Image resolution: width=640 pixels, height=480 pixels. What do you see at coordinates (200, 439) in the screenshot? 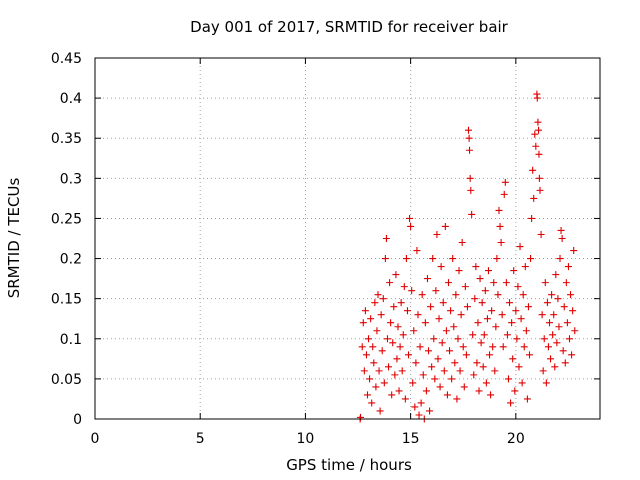
I see `x-tick-label: 5` at bounding box center [200, 439].